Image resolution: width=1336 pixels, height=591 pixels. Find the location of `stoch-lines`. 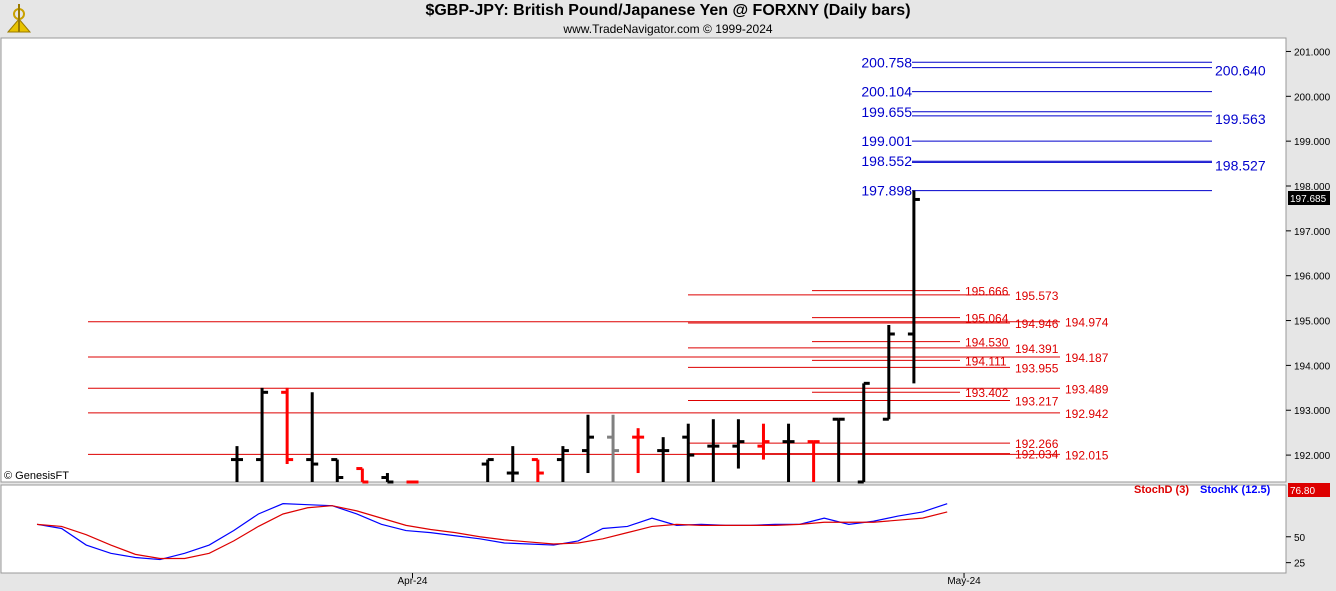

stoch-lines is located at coordinates (492, 532).